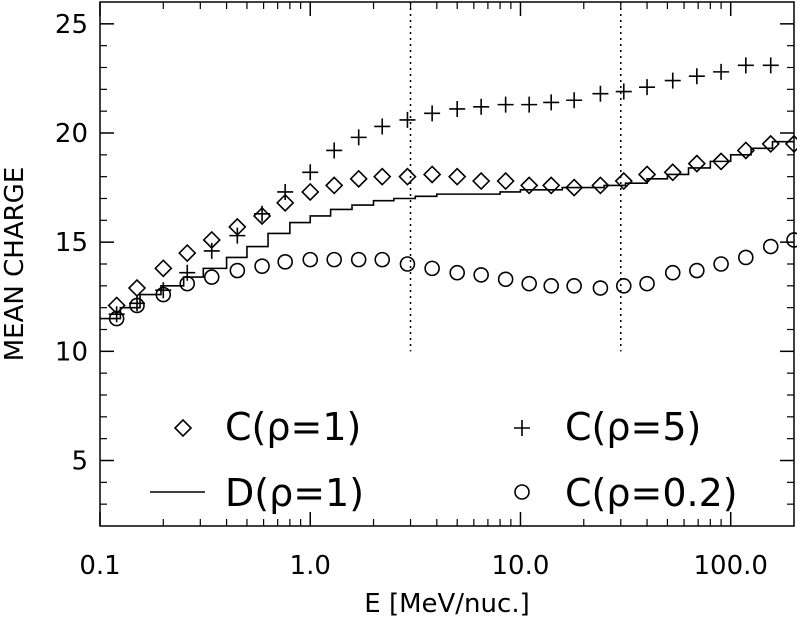 Image resolution: width=797 pixels, height=621 pixels. Describe the element at coordinates (15, 264) in the screenshot. I see `y-axis-label: MEAN CHARGE` at that location.